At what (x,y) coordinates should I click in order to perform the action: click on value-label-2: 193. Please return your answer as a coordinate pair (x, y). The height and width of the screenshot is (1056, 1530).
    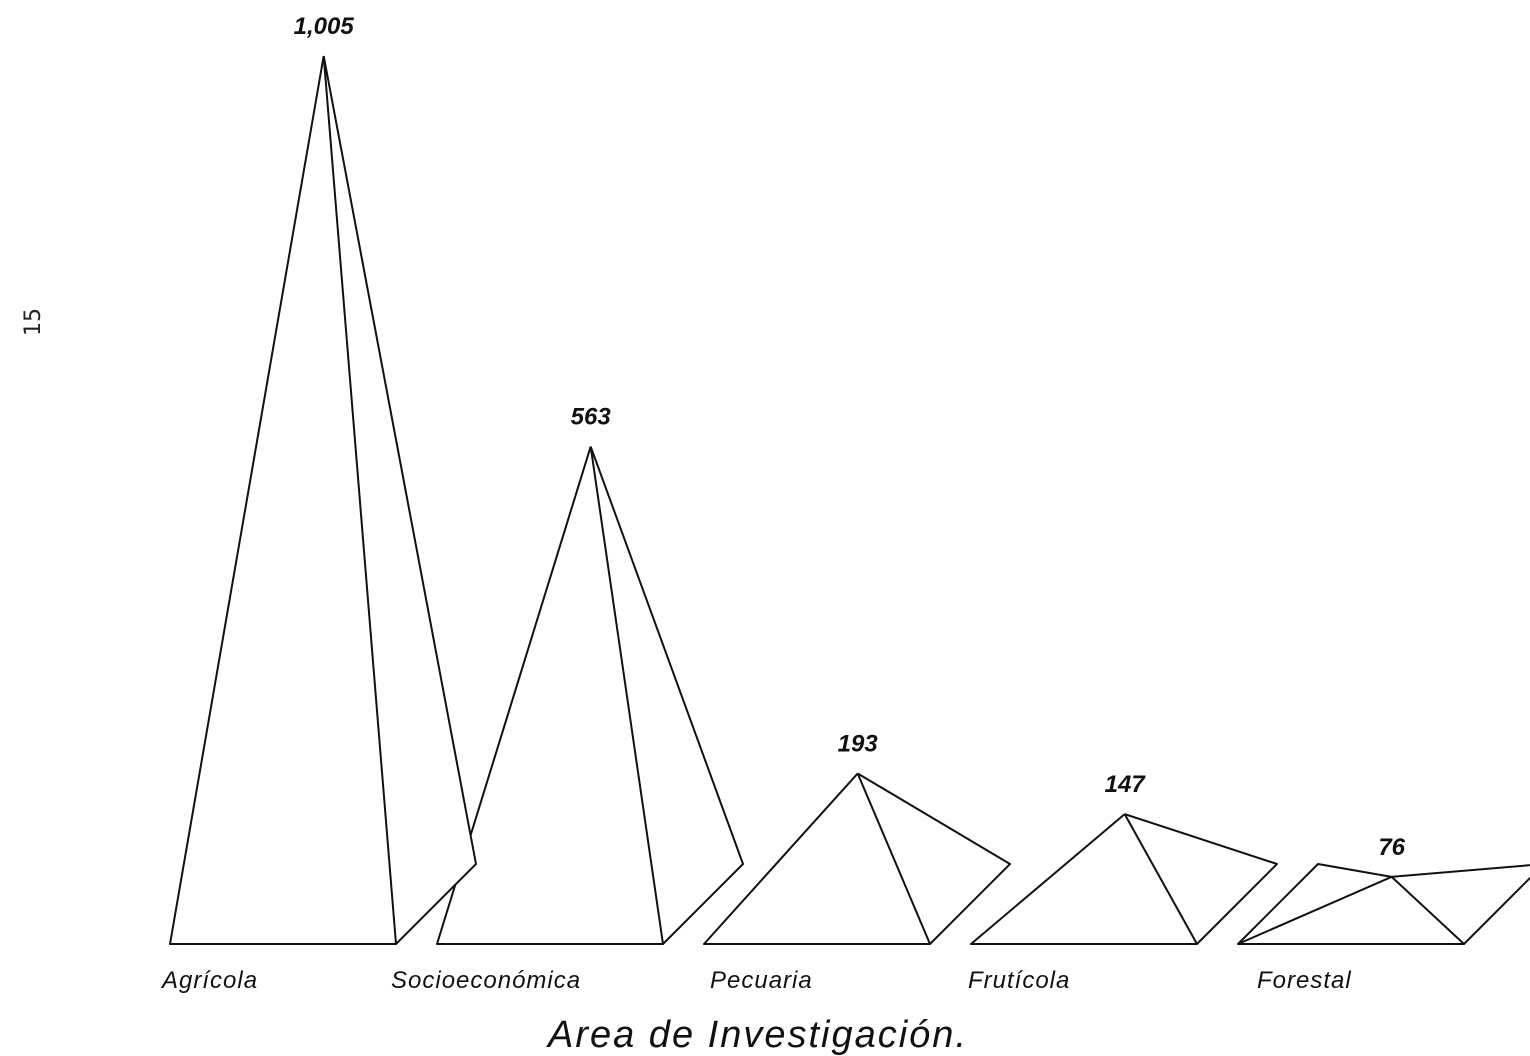
    Looking at the image, I should click on (858, 743).